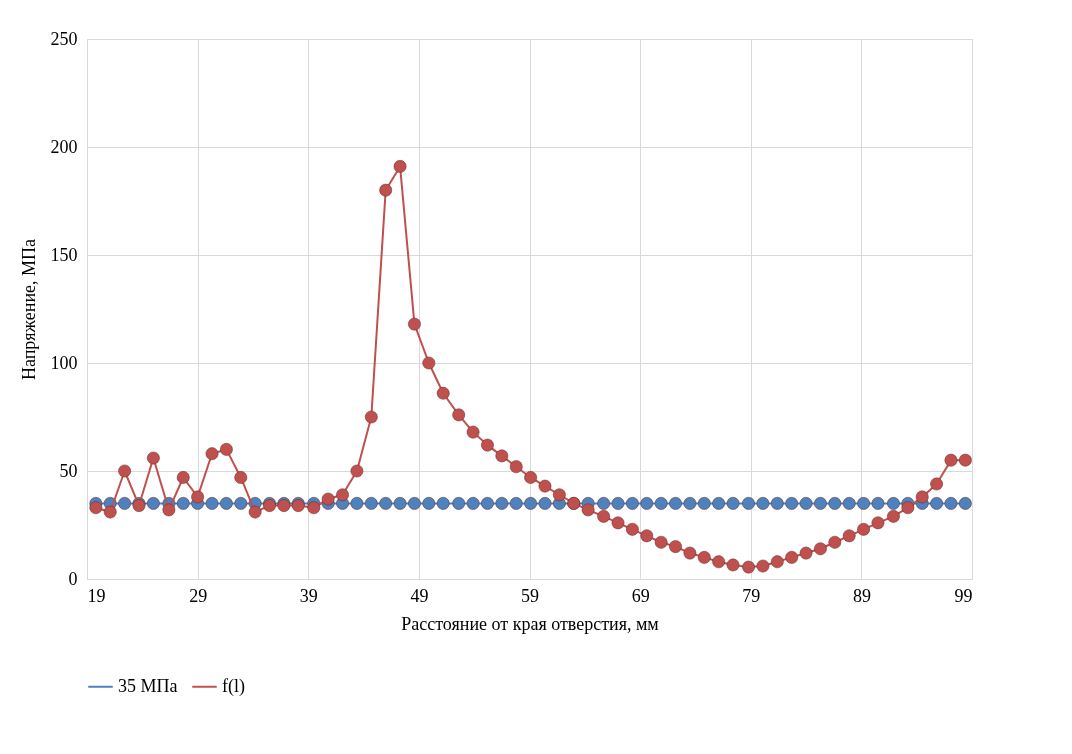 Image resolution: width=1072 pixels, height=754 pixels. What do you see at coordinates (419, 595) in the screenshot?
I see `x-tick-label: 49` at bounding box center [419, 595].